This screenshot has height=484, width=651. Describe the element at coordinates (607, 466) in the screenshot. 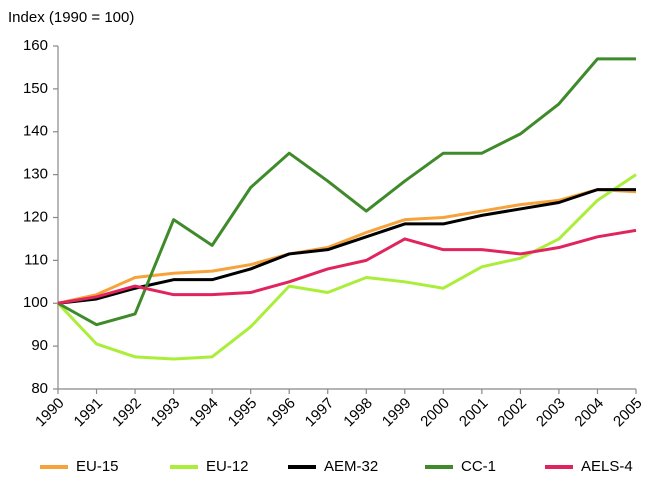

I see `legend-label: AELS-4` at that location.